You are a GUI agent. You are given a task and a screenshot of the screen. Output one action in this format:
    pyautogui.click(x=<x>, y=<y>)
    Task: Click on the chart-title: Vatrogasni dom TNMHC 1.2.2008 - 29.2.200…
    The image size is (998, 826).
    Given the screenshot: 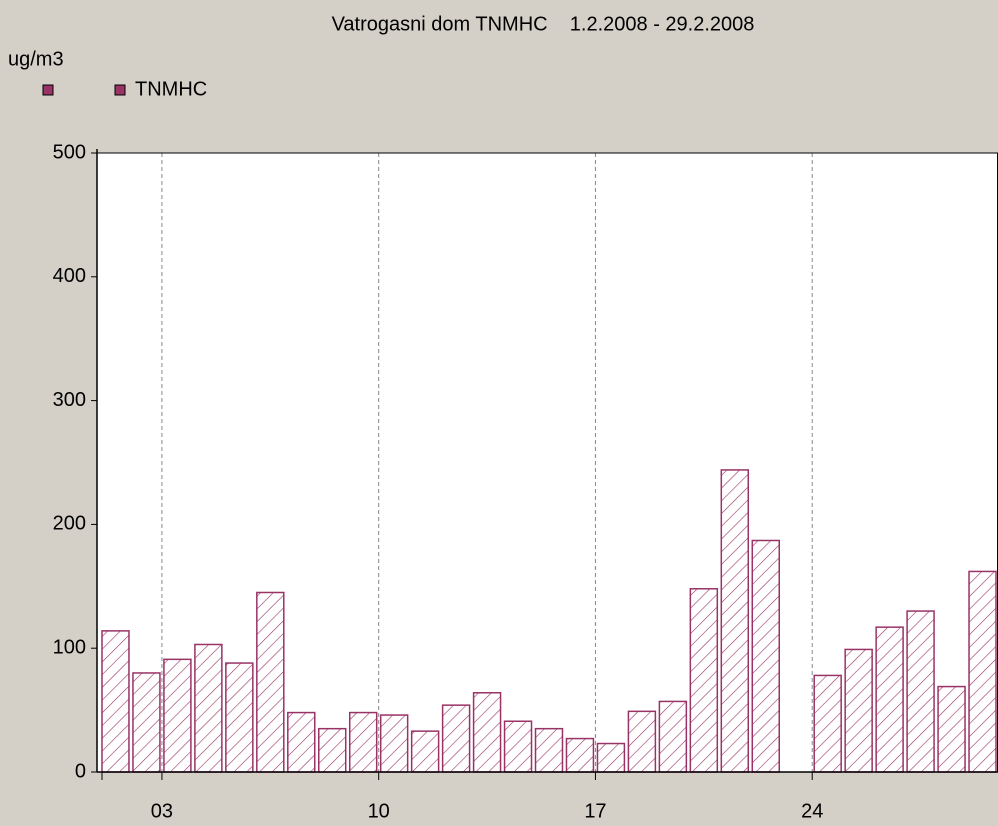 What is the action you would take?
    pyautogui.click(x=543, y=24)
    